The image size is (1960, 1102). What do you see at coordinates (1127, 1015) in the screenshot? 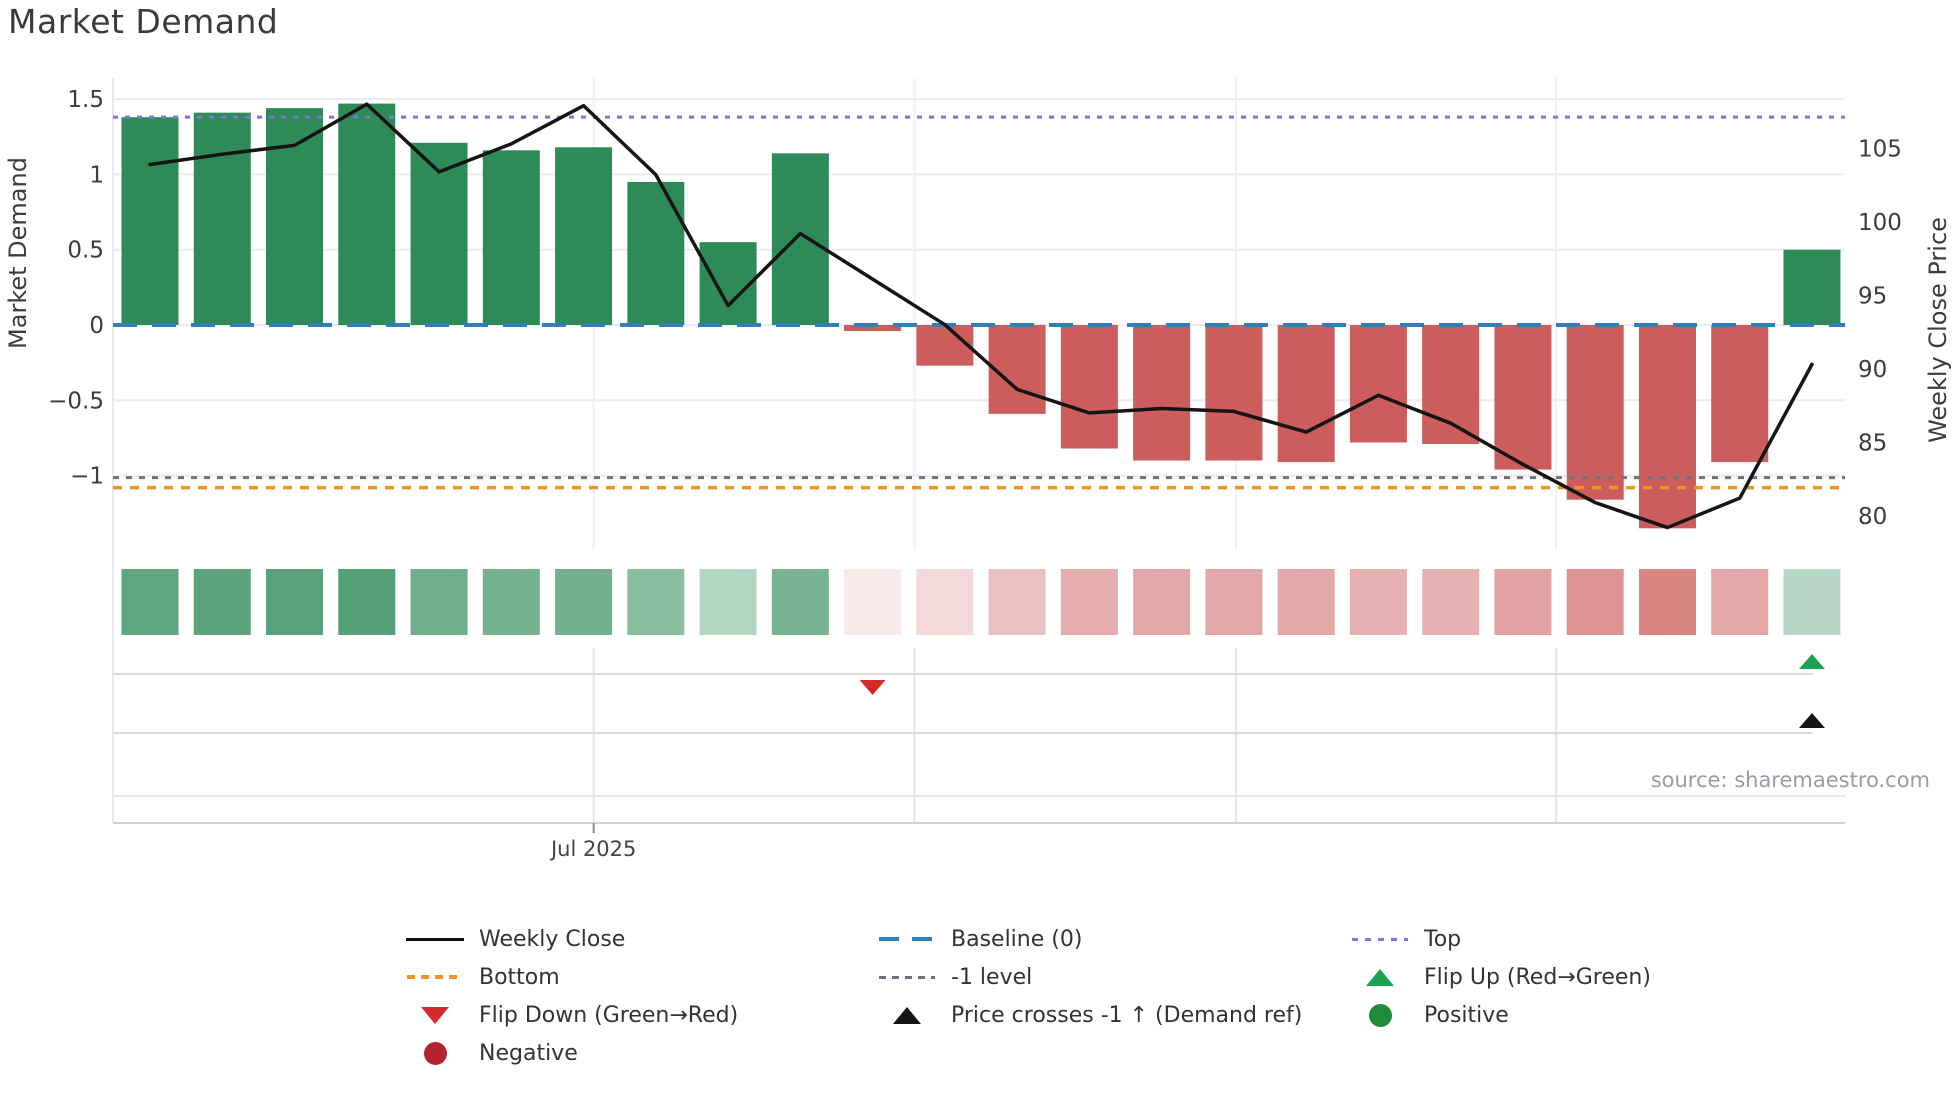
I see `legend-label: Price crosses -1 ↑ (Demand ref)` at bounding box center [1127, 1015].